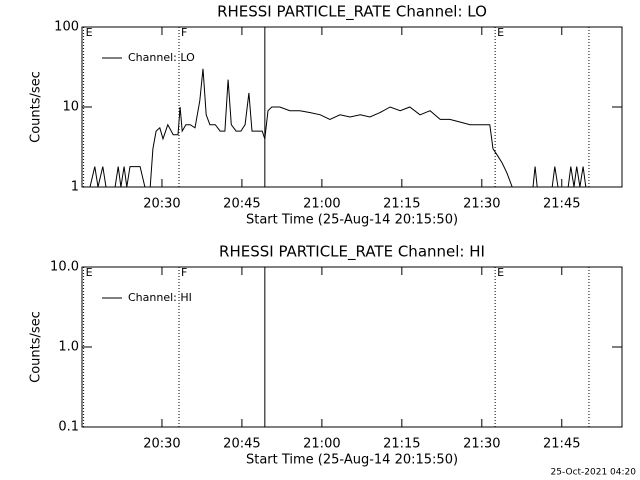  I want to click on chart-title: RHESSI PARTICLE_RATE Channel: HI, so click(352, 252).